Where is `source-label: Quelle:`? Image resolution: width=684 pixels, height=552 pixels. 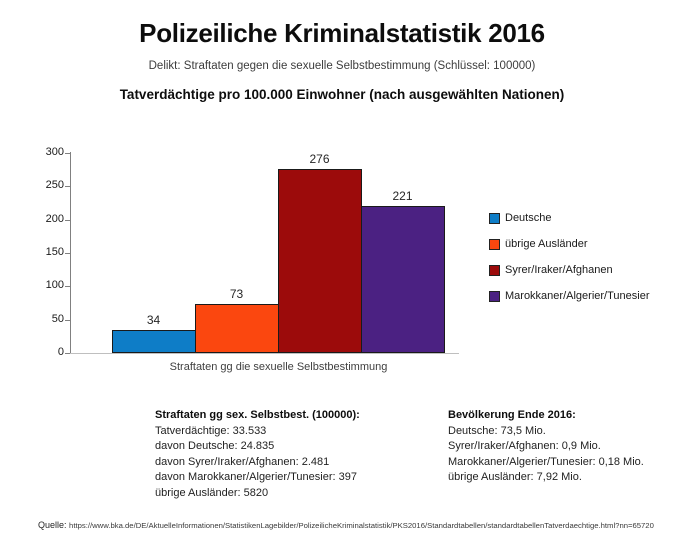 source-label: Quelle: is located at coordinates (52, 525).